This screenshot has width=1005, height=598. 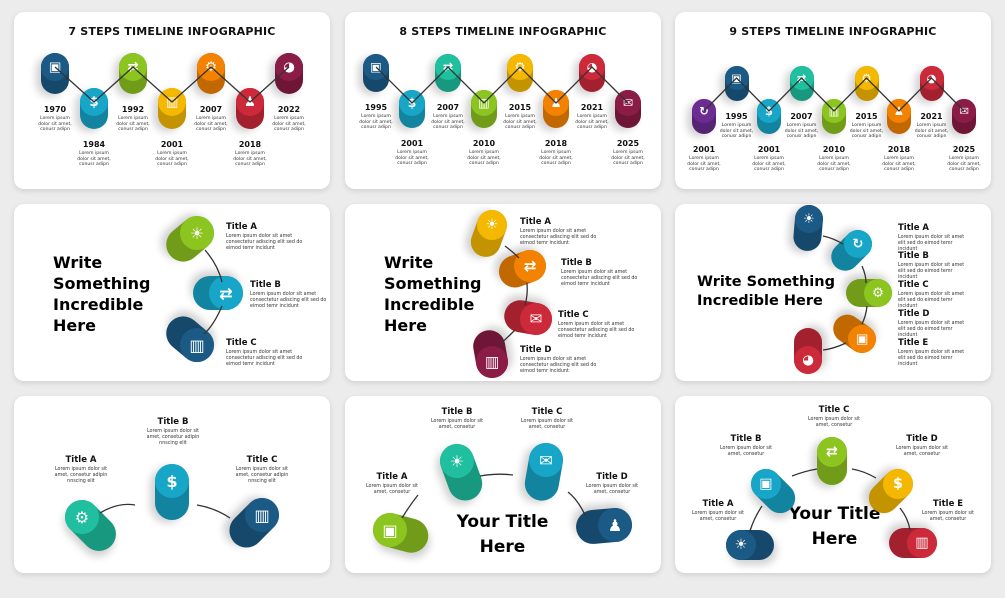 I want to click on step-year: 2022, so click(x=289, y=109).